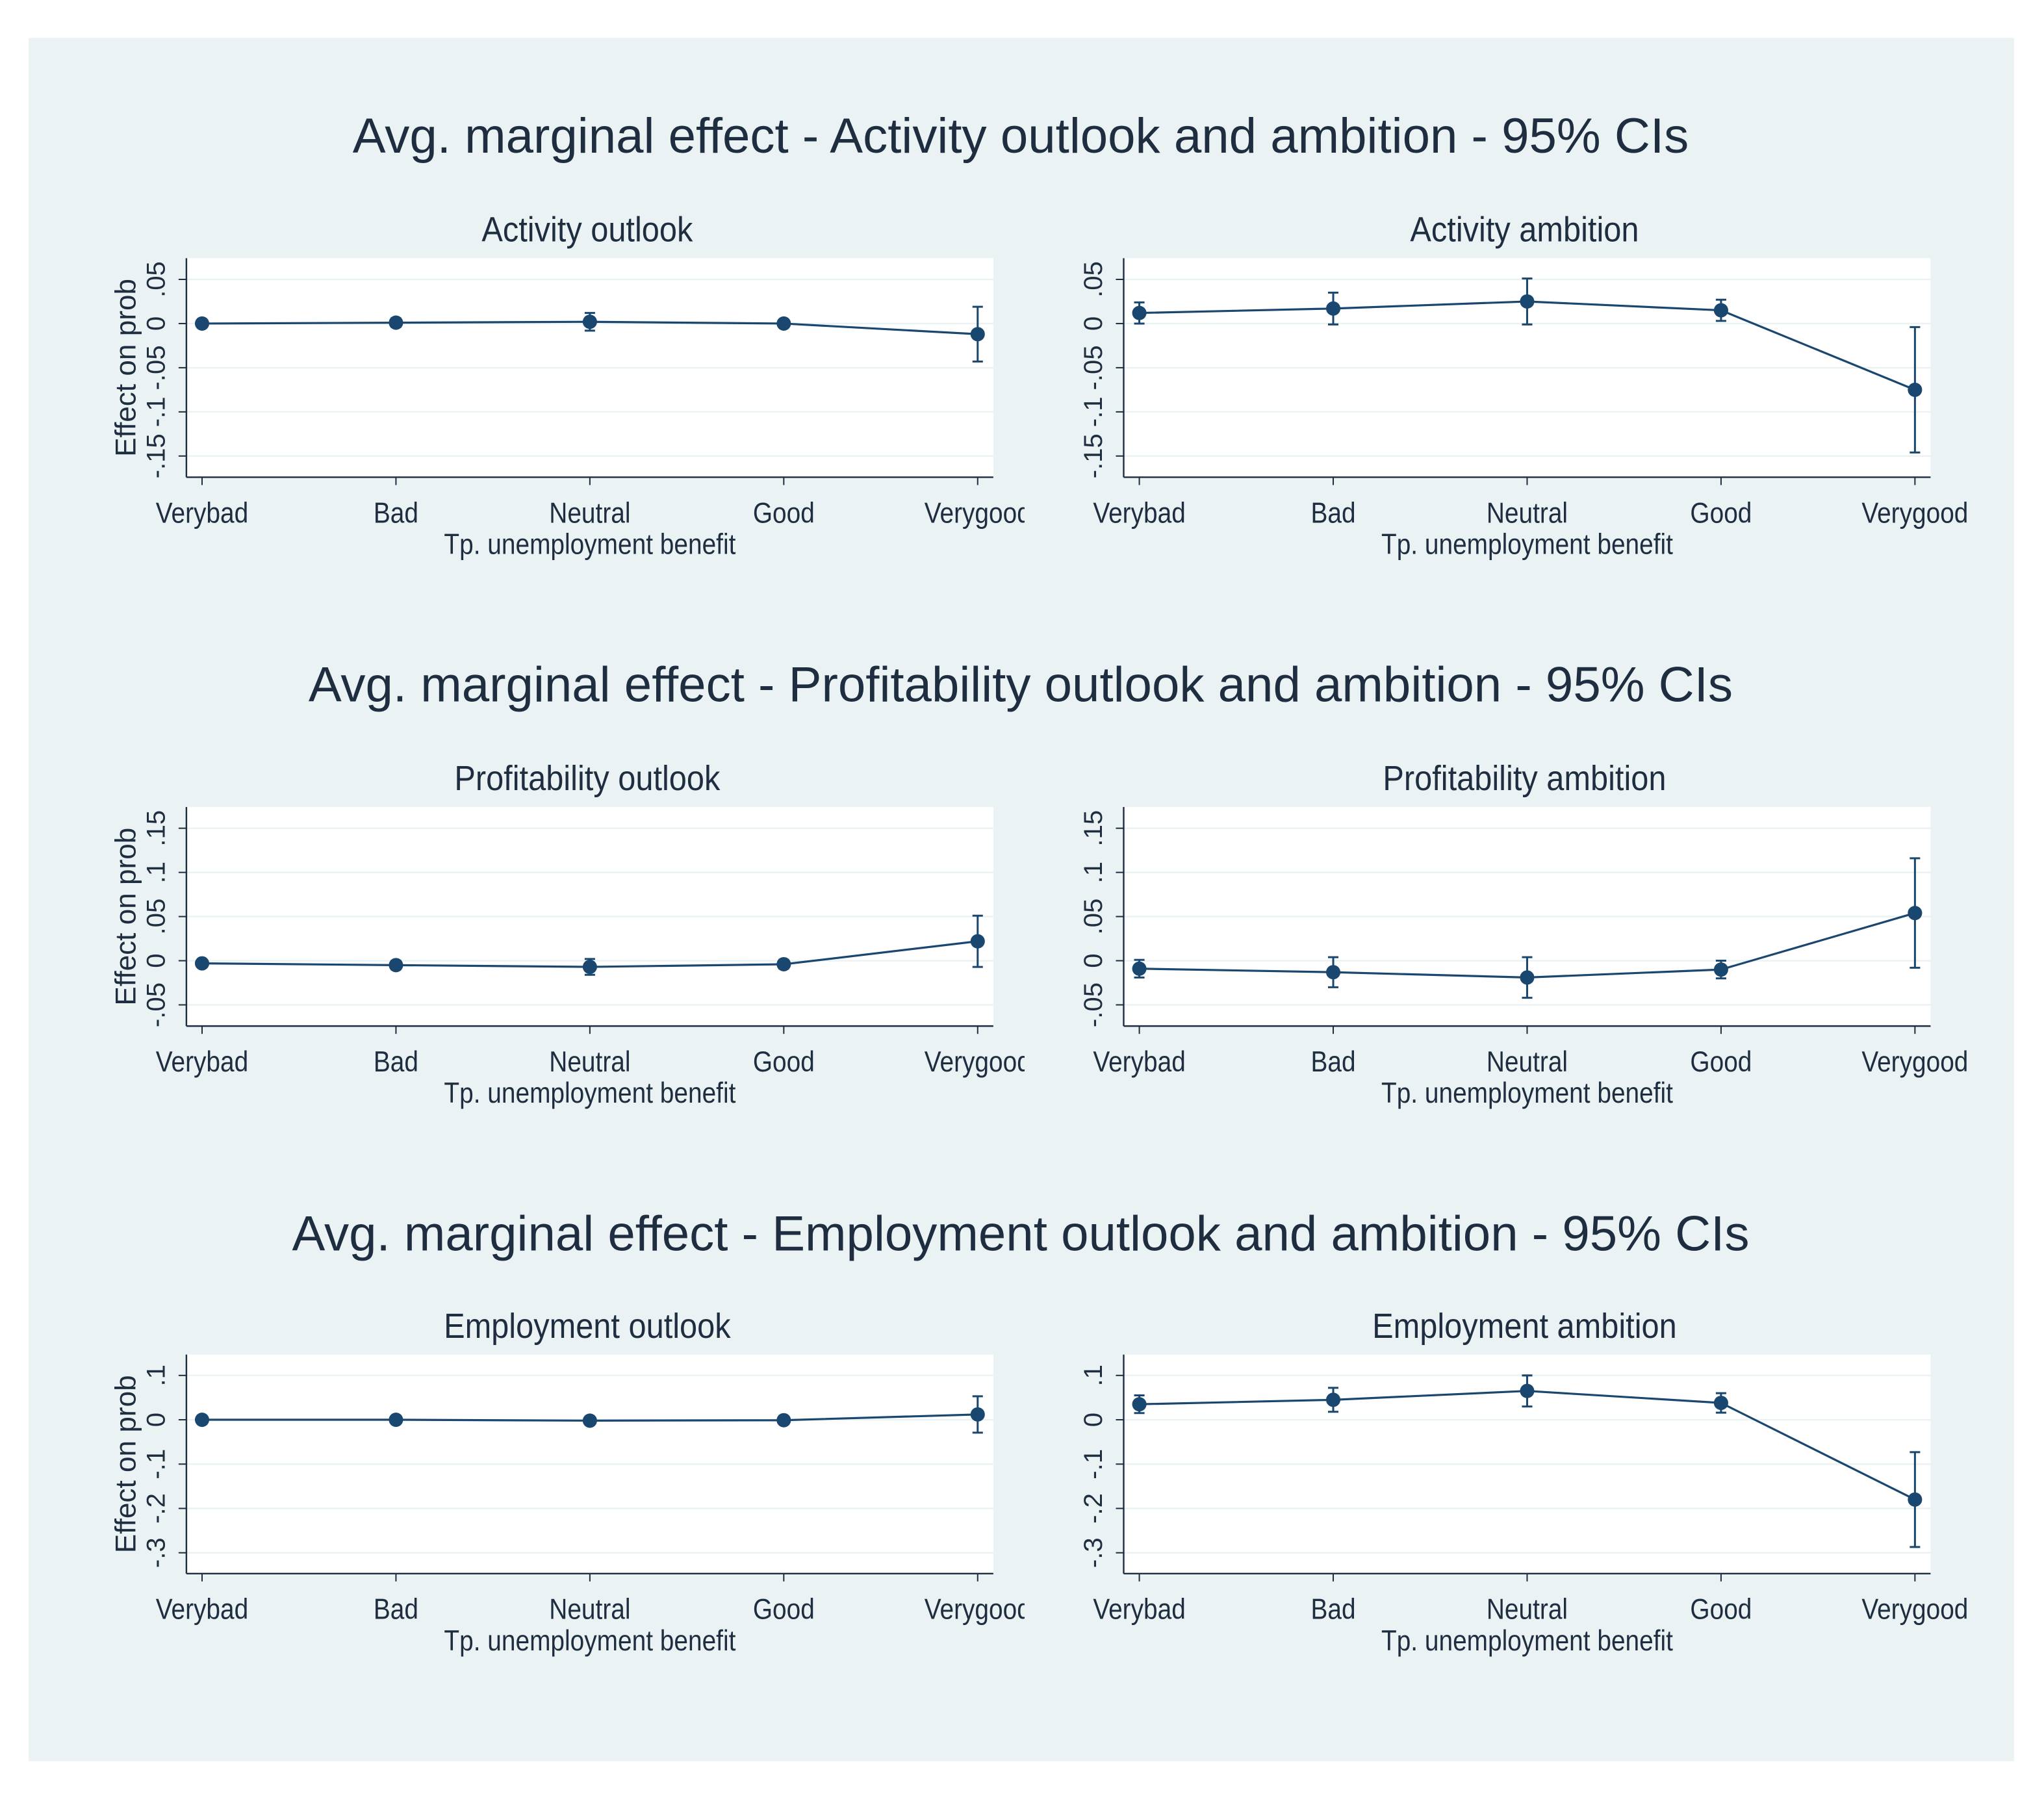 The height and width of the screenshot is (1794, 2044). What do you see at coordinates (587, 1326) in the screenshot?
I see `chart-title: Employment outlook` at bounding box center [587, 1326].